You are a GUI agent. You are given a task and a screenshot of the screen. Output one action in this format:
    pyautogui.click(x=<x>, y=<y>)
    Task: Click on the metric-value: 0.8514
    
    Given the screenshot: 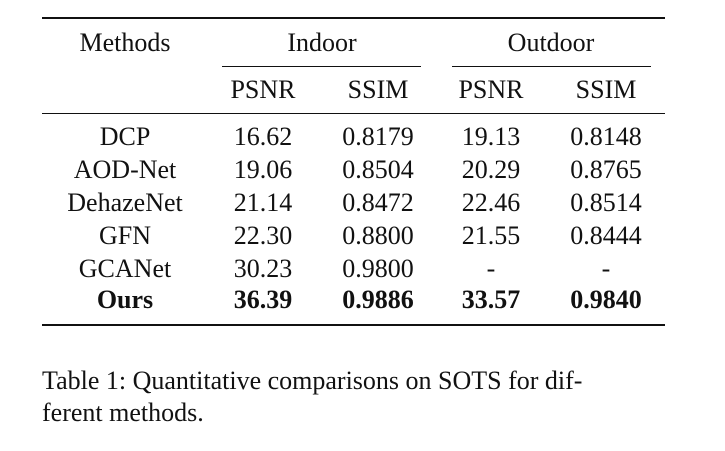 What is the action you would take?
    pyautogui.click(x=606, y=202)
    